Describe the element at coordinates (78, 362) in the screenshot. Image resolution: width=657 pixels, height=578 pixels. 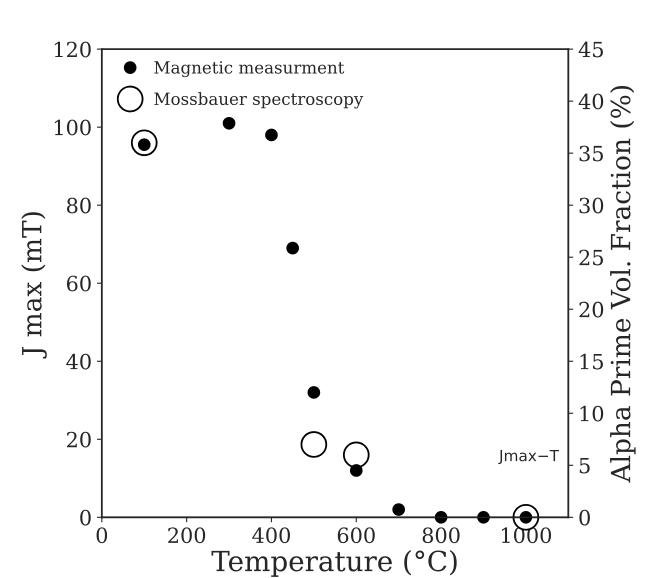
I see `y-tick-label: 40` at that location.